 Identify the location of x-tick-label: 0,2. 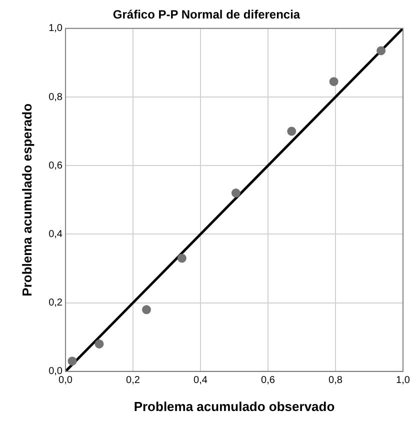
(133, 380).